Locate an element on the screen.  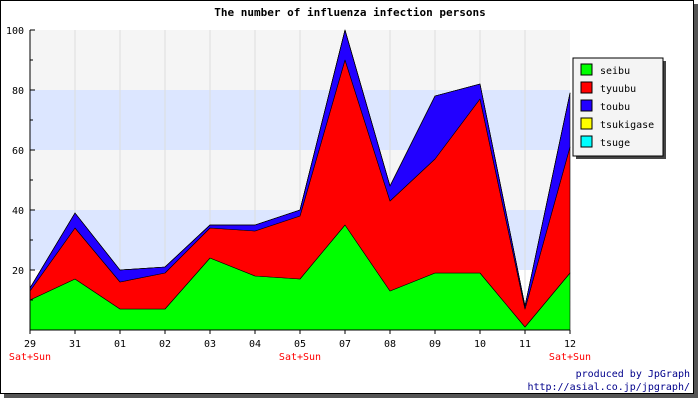
x-tick-label: 02 is located at coordinates (165, 344).